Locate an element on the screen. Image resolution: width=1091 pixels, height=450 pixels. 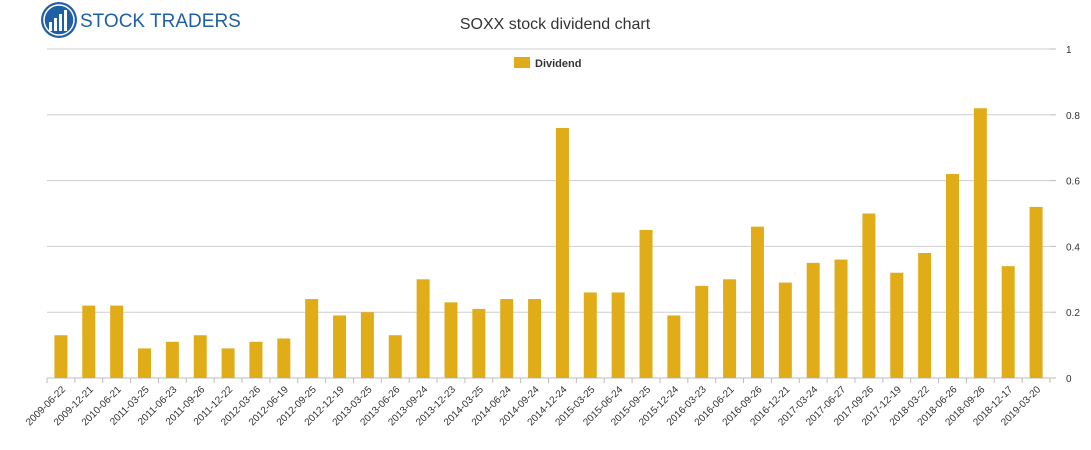
y-tick-label: 0.6 is located at coordinates (1073, 182).